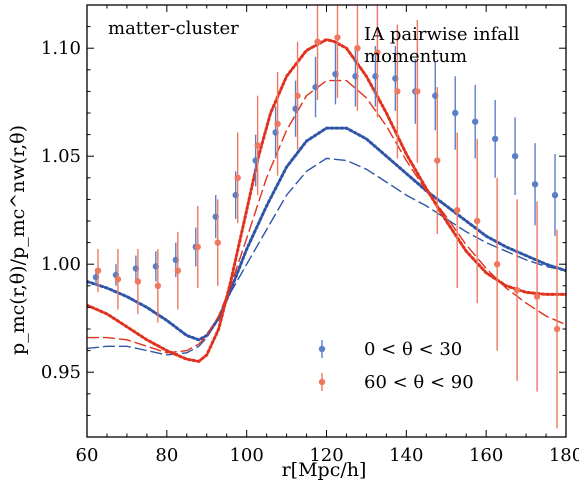 This screenshot has width=579, height=487. What do you see at coordinates (324, 470) in the screenshot?
I see `x-axis-label: r[Mpc/h]` at bounding box center [324, 470].